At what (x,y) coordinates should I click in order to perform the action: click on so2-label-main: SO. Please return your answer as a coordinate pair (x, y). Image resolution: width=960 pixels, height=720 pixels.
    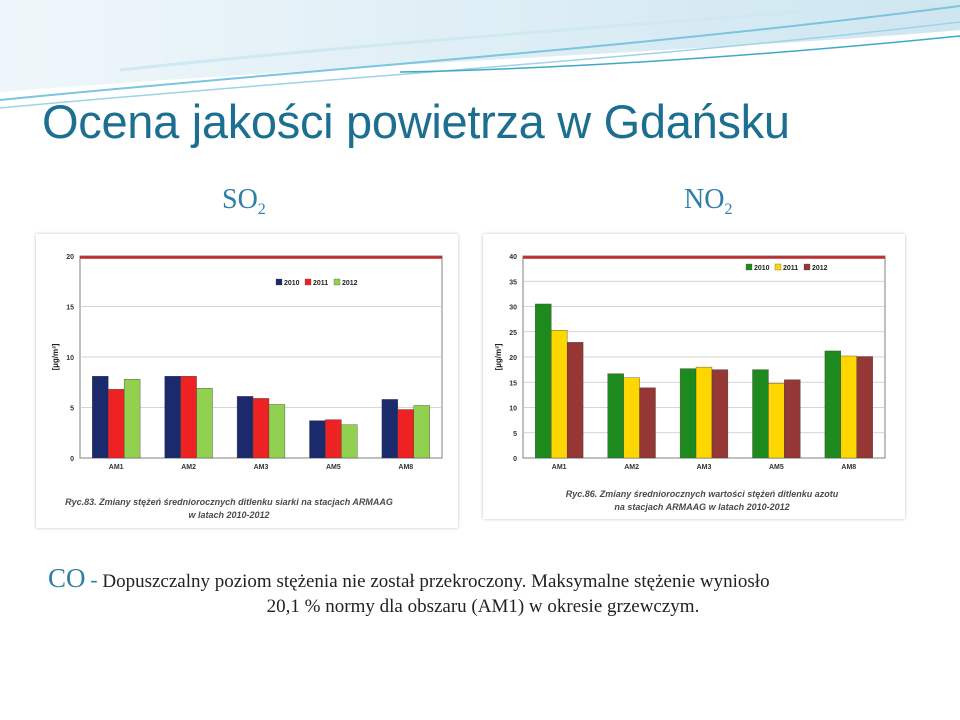
    Looking at the image, I should click on (240, 199).